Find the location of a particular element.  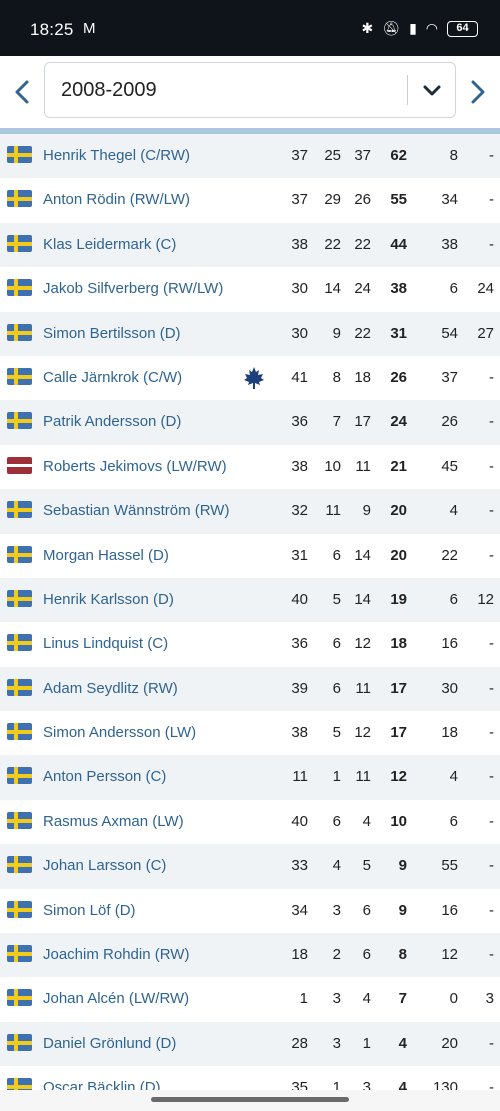

table-row: Anton Rödin (RW/LW) 37 29 26 55 34 - is located at coordinates (250, 200).